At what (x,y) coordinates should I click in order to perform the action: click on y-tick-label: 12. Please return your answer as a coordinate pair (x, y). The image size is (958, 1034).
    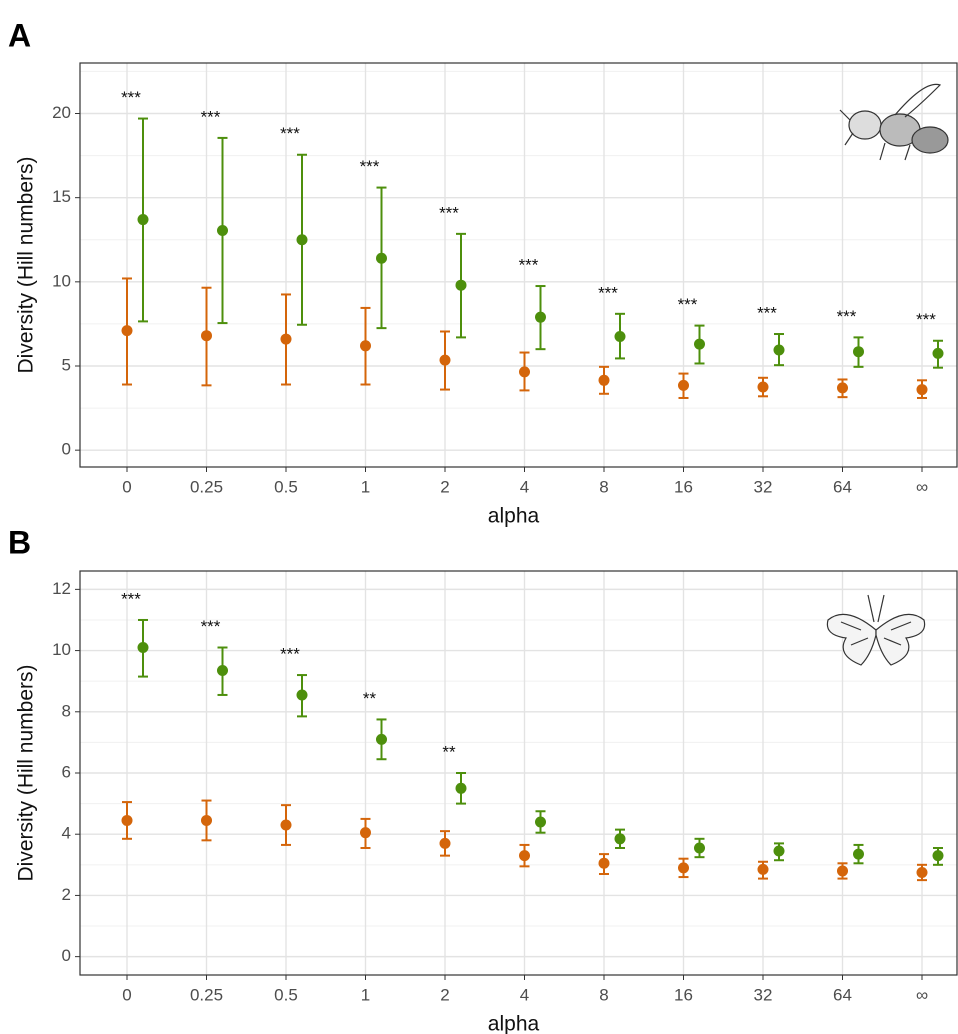
    Looking at the image, I should click on (61, 588).